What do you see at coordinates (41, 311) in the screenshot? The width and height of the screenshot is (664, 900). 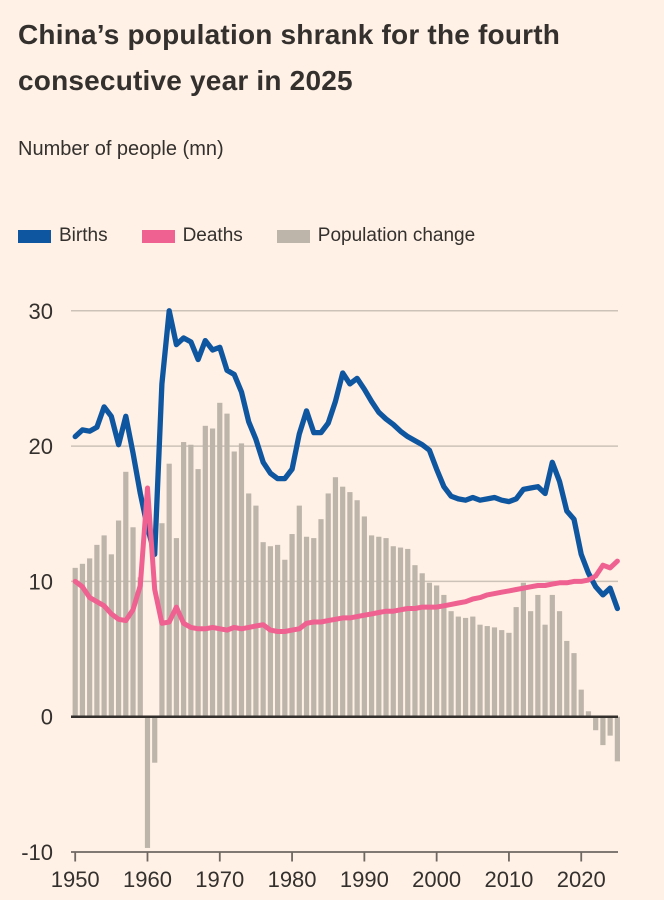 I see `y-tick-label: 30` at bounding box center [41, 311].